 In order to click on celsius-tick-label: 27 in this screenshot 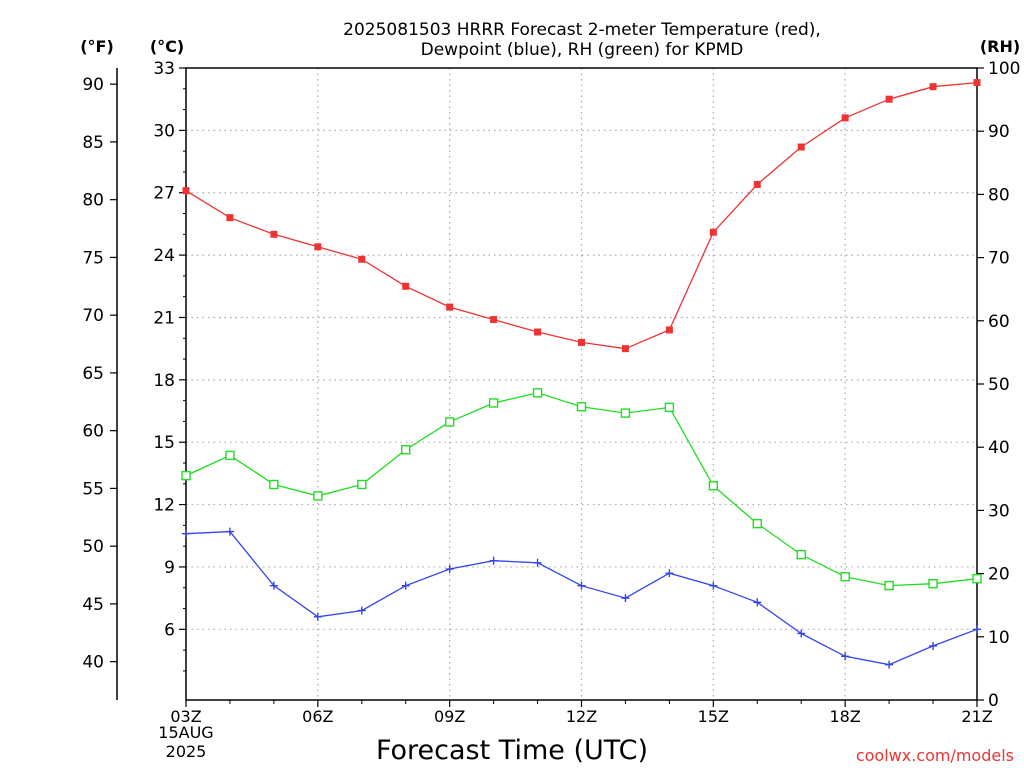, I will do `click(164, 194)`.